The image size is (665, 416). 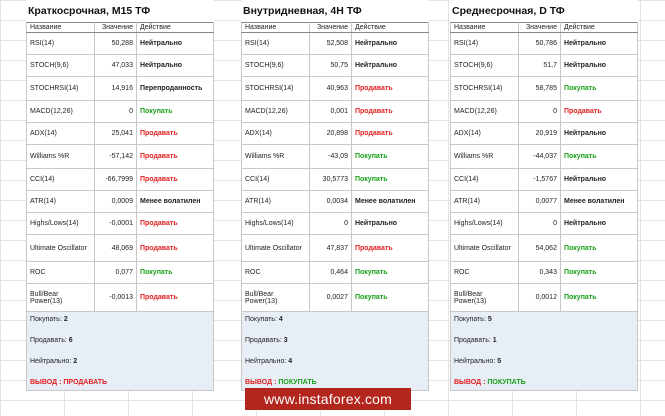 What do you see at coordinates (544, 297) in the screenshot?
I see `table-row: Bull/Bear Power(13) 0,0012 Покупать` at bounding box center [544, 297].